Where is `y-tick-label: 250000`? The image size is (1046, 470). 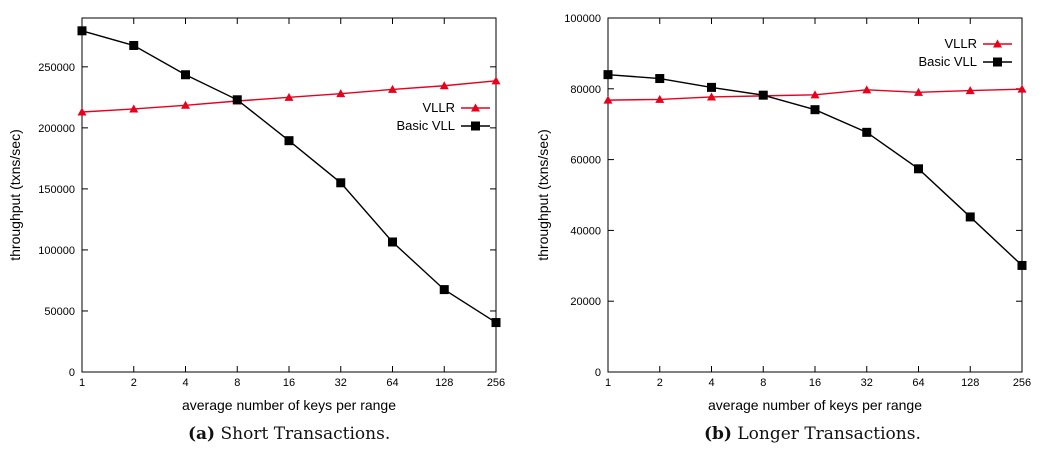 y-tick-label: 250000 is located at coordinates (56, 68).